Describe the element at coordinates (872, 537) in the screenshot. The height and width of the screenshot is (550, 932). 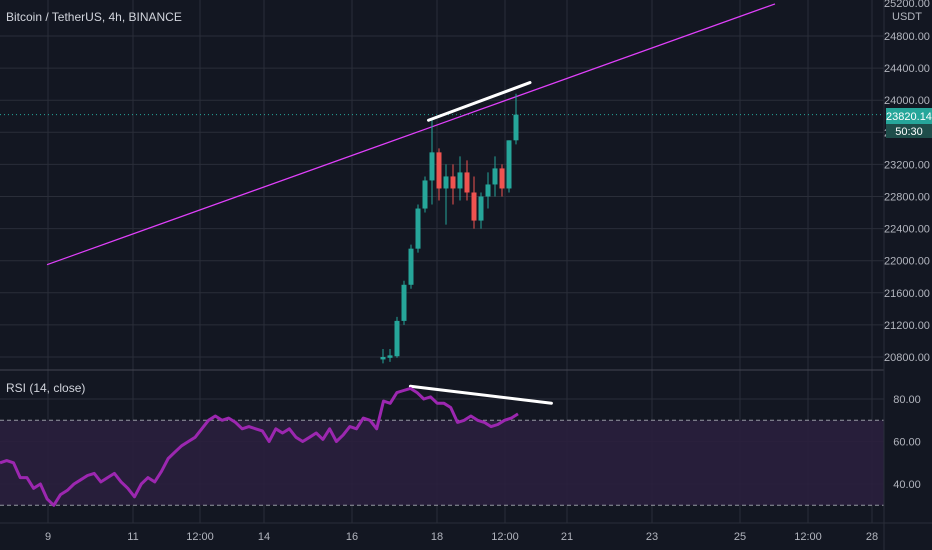
I see `time-tick-label: 28` at that location.